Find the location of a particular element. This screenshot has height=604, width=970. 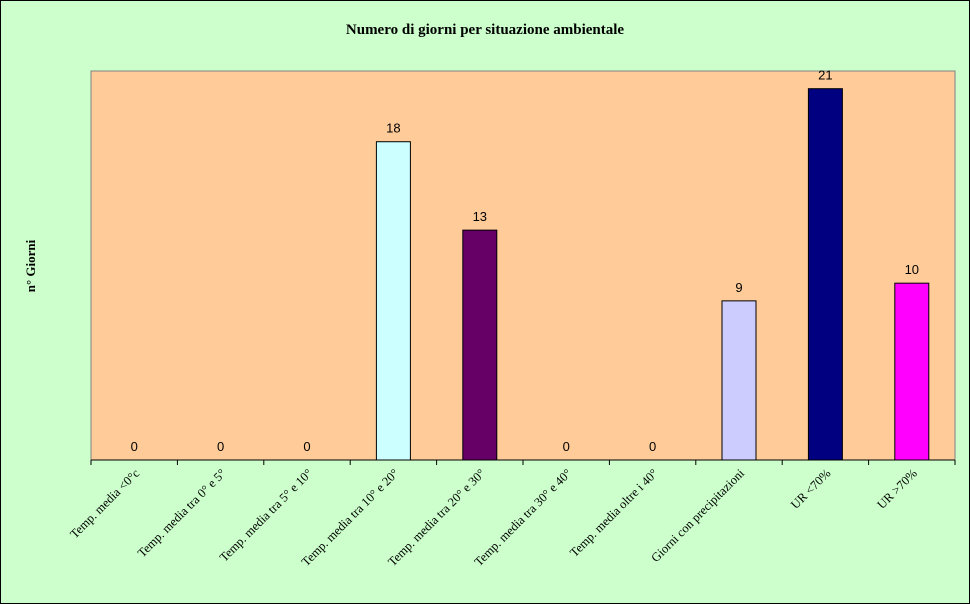

x-tick-label: Giorni con precipitazioni is located at coordinates (697, 515).